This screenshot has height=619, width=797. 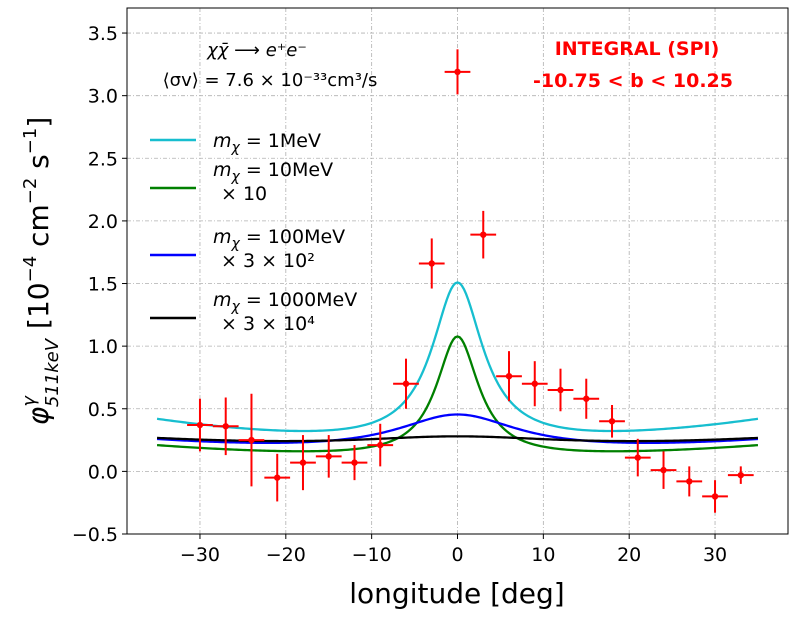 What do you see at coordinates (286, 555) in the screenshot?
I see `x-tick-label: −20` at bounding box center [286, 555].